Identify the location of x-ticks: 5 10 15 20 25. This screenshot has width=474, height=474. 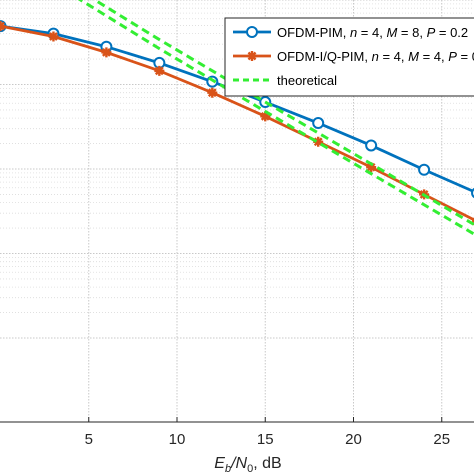
(267, 432).